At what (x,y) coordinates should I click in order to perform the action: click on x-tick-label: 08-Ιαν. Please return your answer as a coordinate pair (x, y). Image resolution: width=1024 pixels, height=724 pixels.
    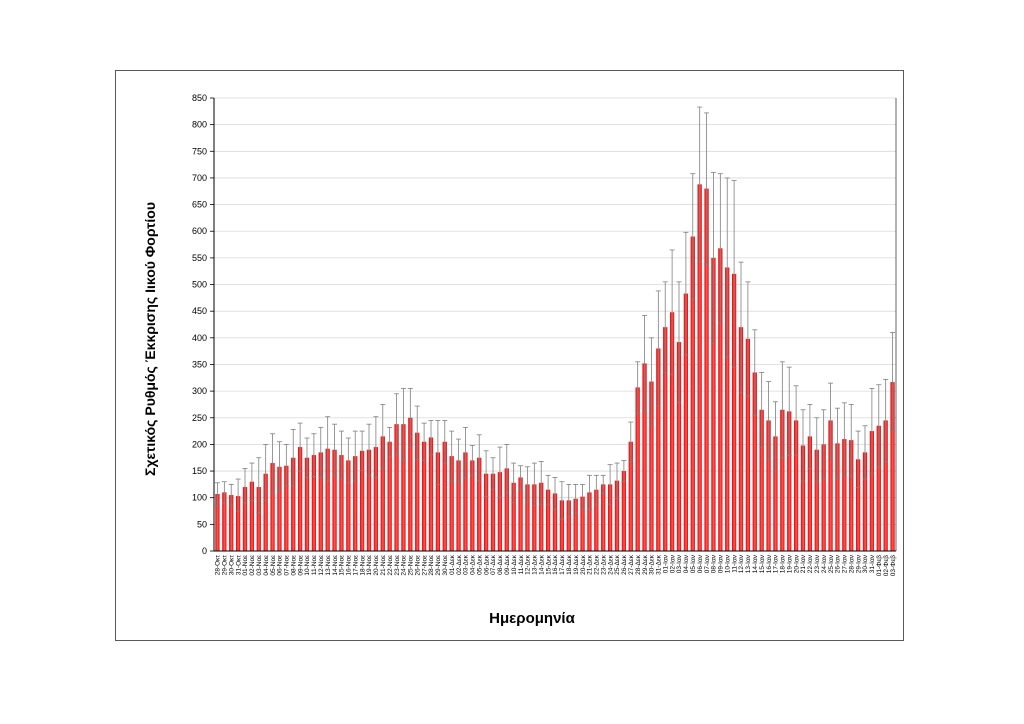
    Looking at the image, I should click on (714, 564).